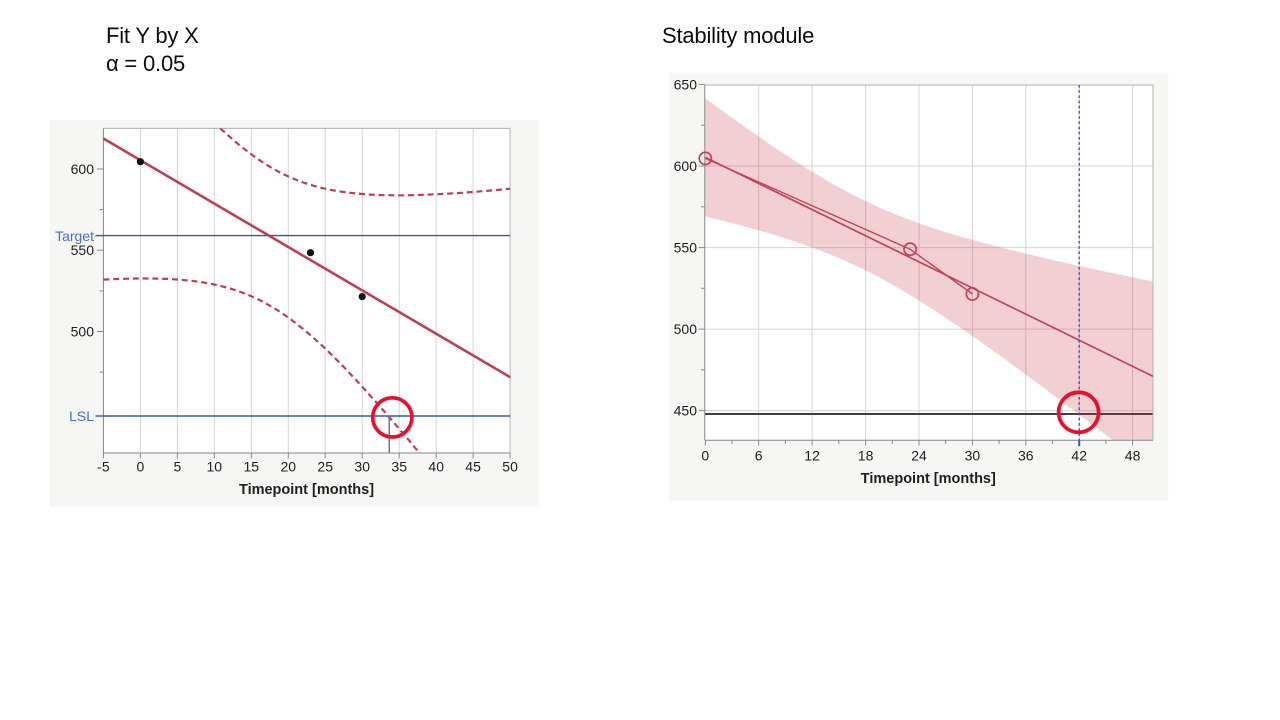 Image resolution: width=1280 pixels, height=720 pixels. Describe the element at coordinates (812, 456) in the screenshot. I see `svg-text: 12` at that location.